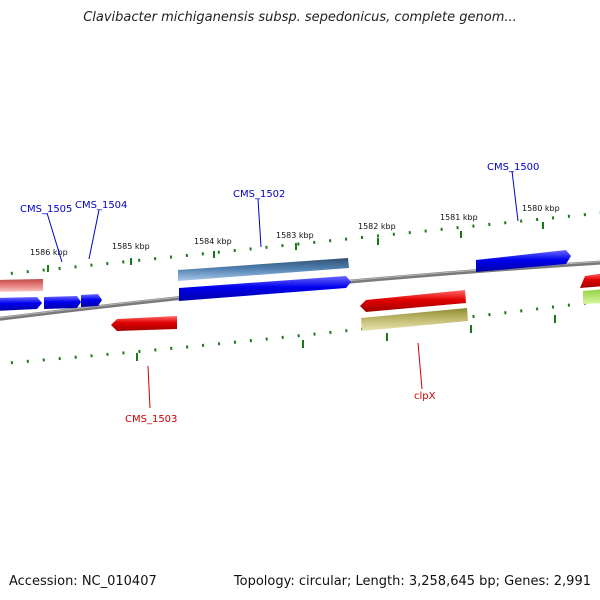 The width and height of the screenshot is (600, 600). I want to click on kbp-label: 1581 kbp, so click(459, 217).